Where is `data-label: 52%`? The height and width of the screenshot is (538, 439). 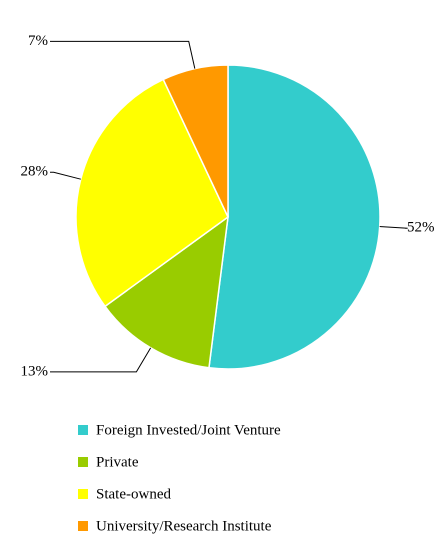
data-label: 52% is located at coordinates (421, 228).